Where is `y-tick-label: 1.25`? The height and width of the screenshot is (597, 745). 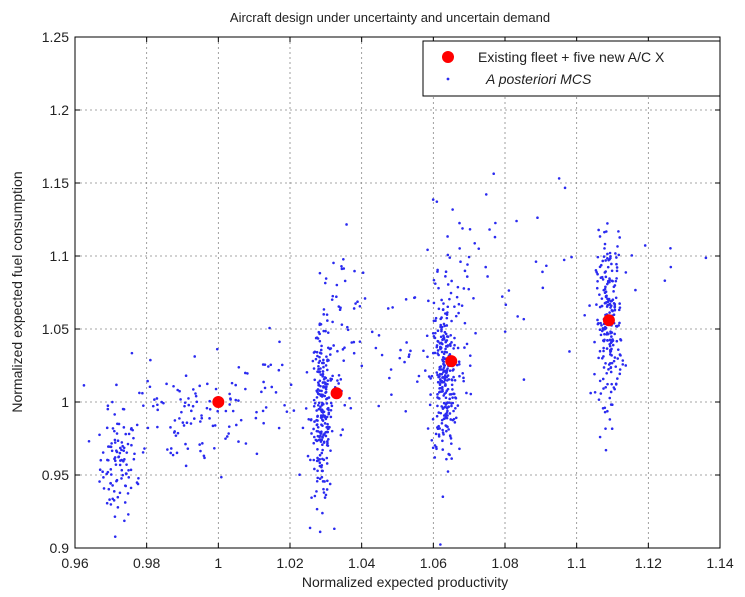 y-tick-label: 1.25 is located at coordinates (55, 37).